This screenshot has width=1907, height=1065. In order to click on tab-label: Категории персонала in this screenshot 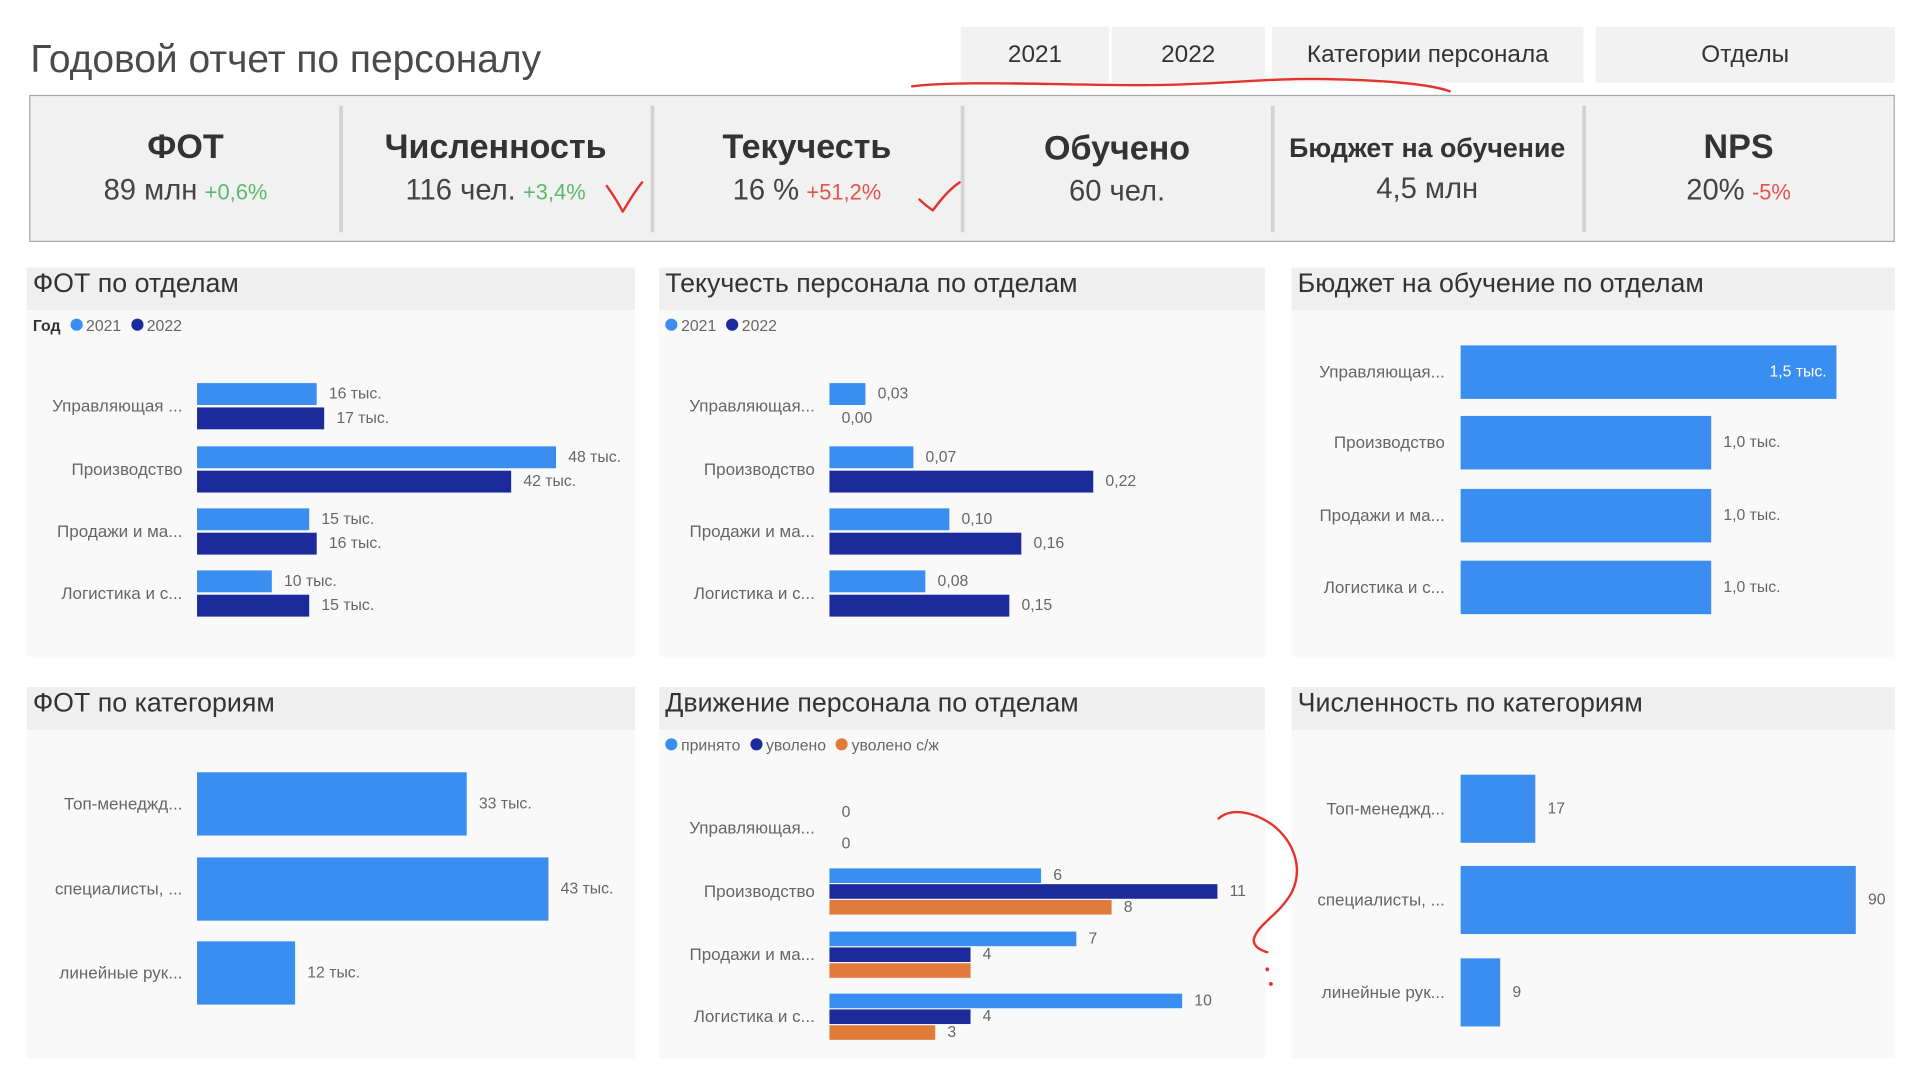, I will do `click(1427, 54)`.